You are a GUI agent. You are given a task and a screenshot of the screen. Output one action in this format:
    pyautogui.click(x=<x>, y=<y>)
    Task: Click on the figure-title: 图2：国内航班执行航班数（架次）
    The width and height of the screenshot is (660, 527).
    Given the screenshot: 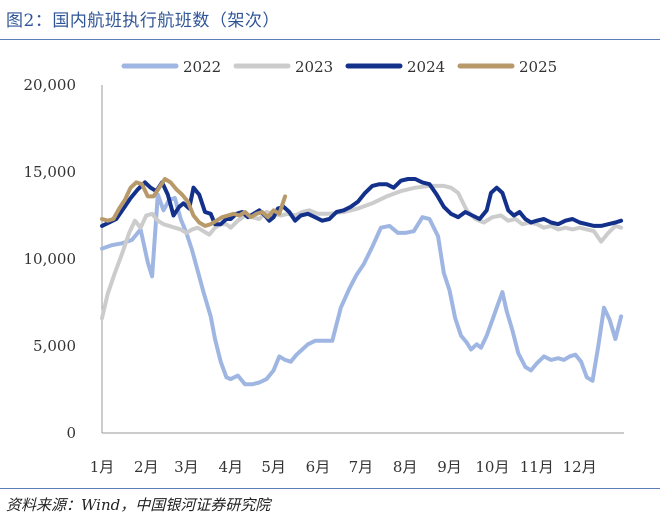 What is the action you would take?
    pyautogui.click(x=143, y=21)
    